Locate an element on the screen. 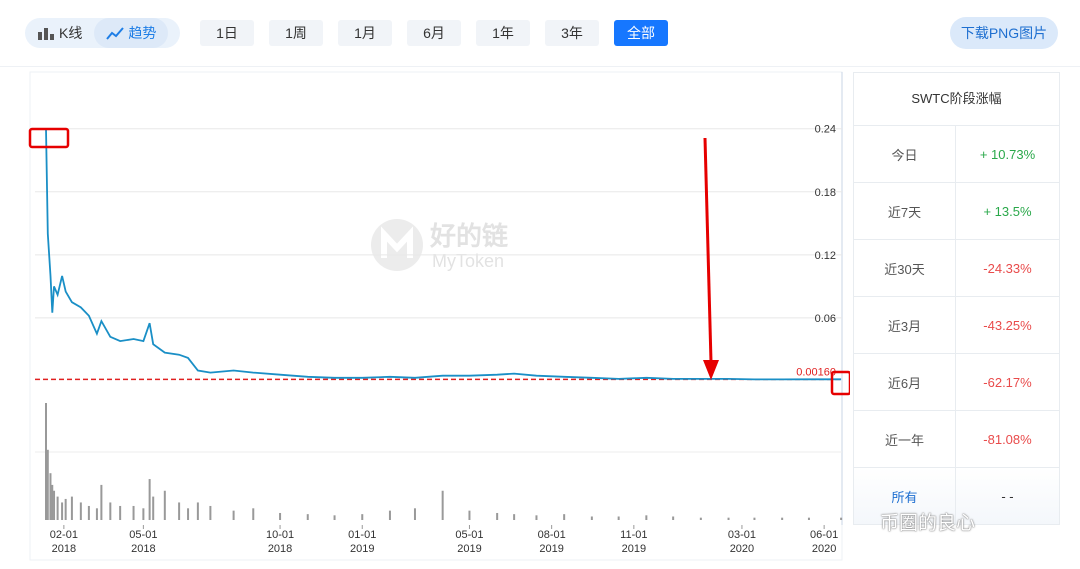 This screenshot has width=1080, height=569. mode-switch: K线 趋势 is located at coordinates (102, 33).